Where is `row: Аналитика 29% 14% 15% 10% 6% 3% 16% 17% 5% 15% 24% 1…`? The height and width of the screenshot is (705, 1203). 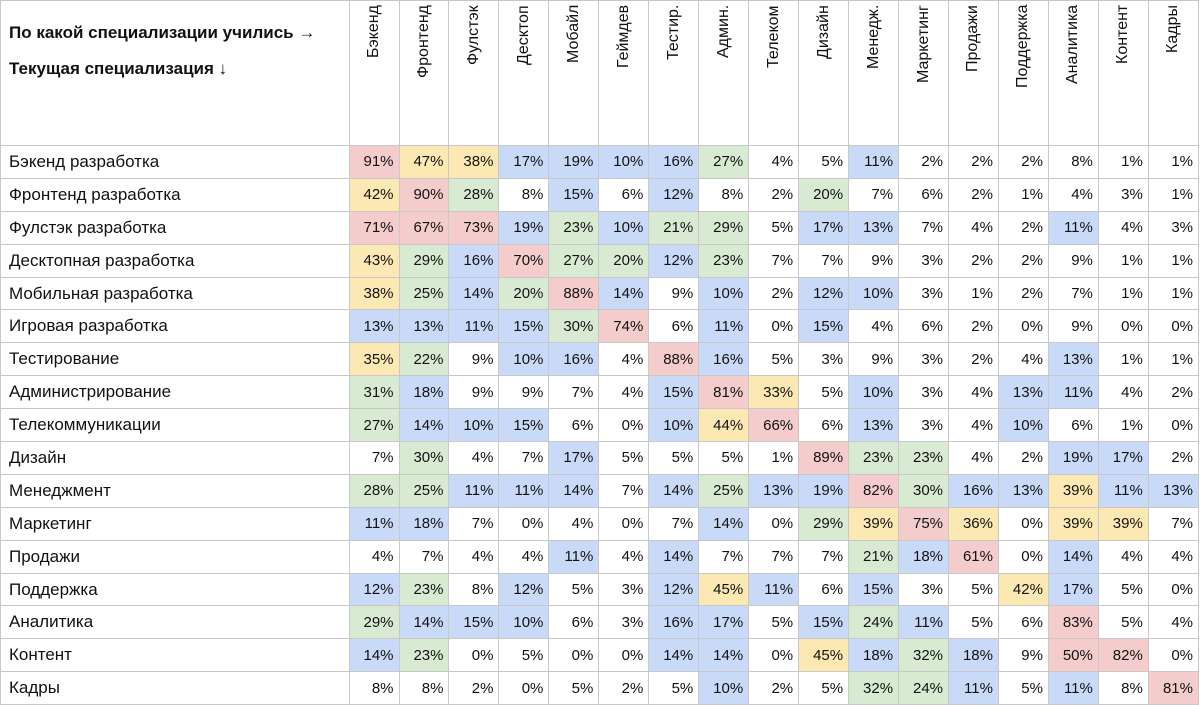
row: Аналитика 29% 14% 15% 10% 6% 3% 16% 17% 5% 15% 24% 1… is located at coordinates (600, 622).